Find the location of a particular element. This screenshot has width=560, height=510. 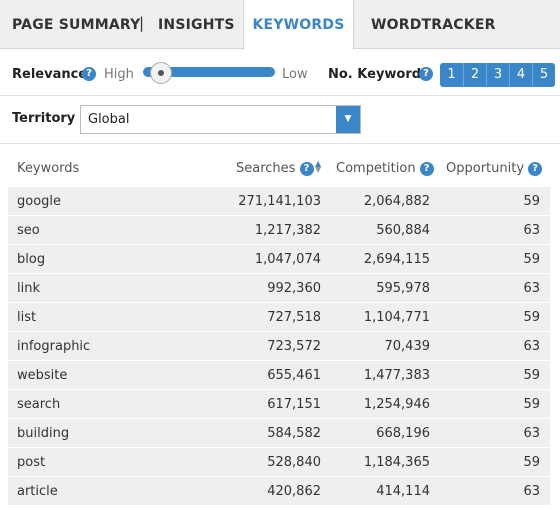

searches-cell: 584,582 is located at coordinates (294, 433).